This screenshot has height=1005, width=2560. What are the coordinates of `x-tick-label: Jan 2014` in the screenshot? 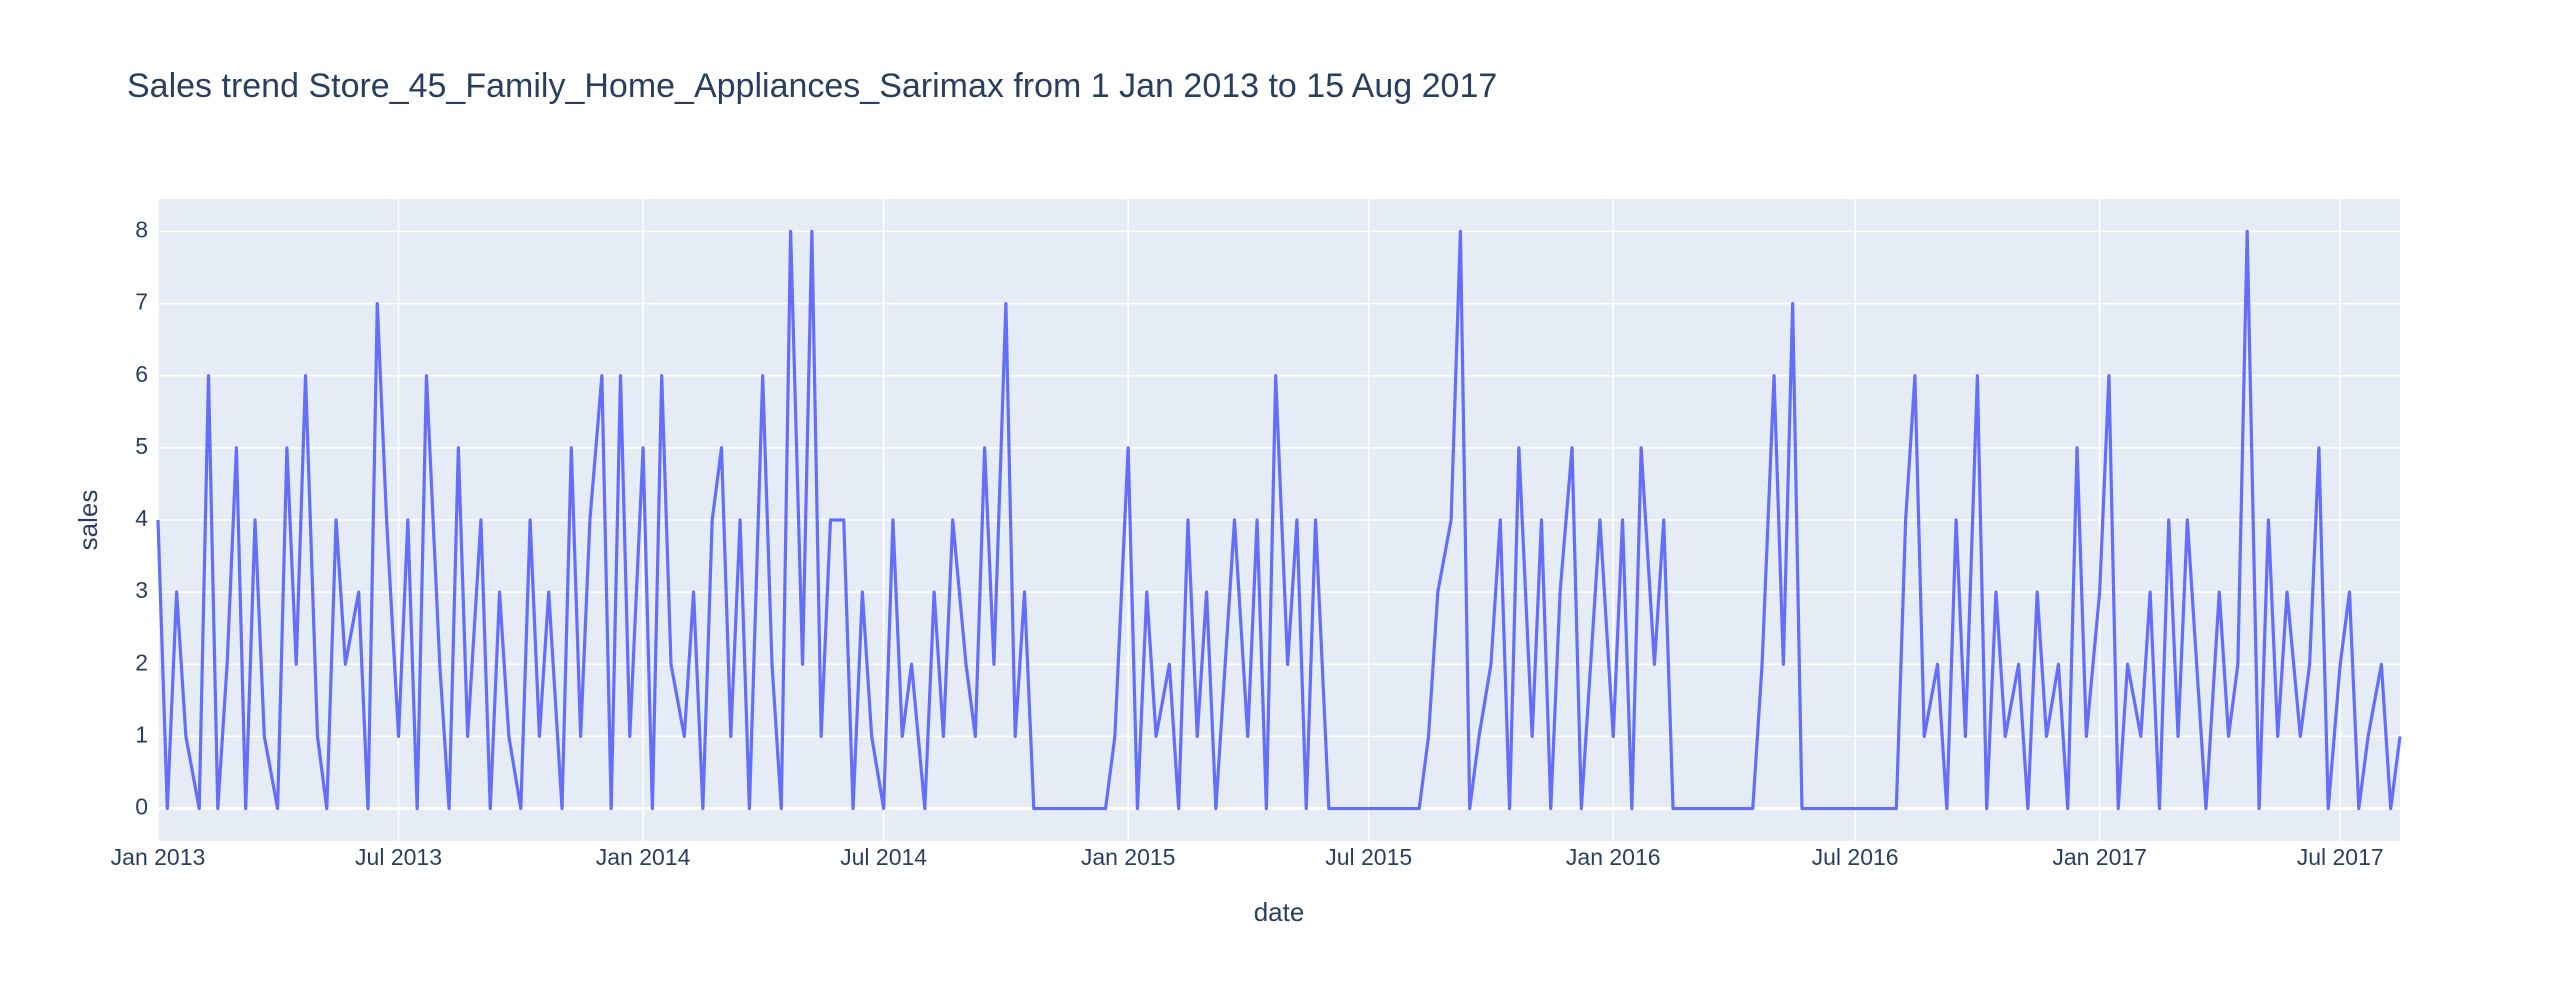 It's located at (643, 857).